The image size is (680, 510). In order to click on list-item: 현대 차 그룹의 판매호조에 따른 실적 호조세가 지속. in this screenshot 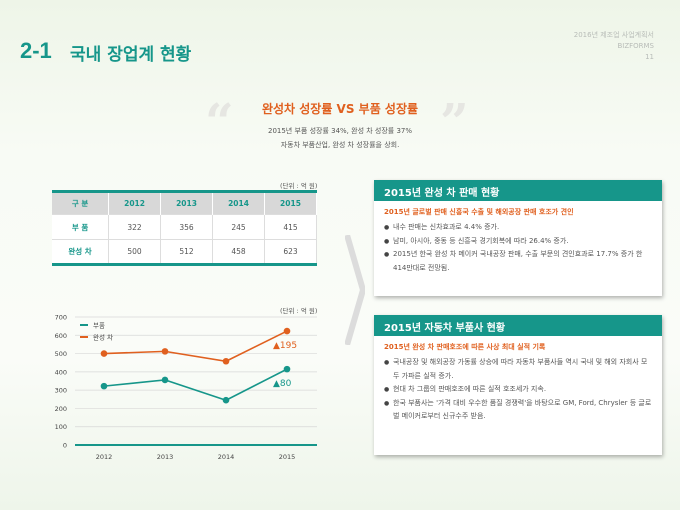, I will do `click(518, 390)`.